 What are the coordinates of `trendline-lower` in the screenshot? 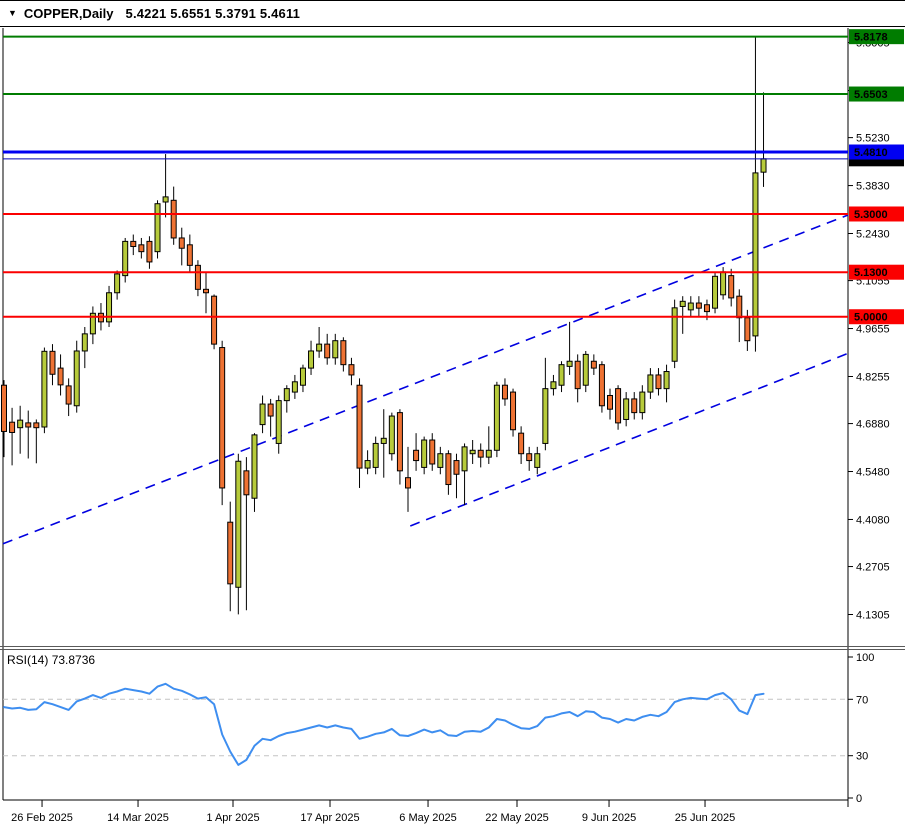 It's located at (629, 439).